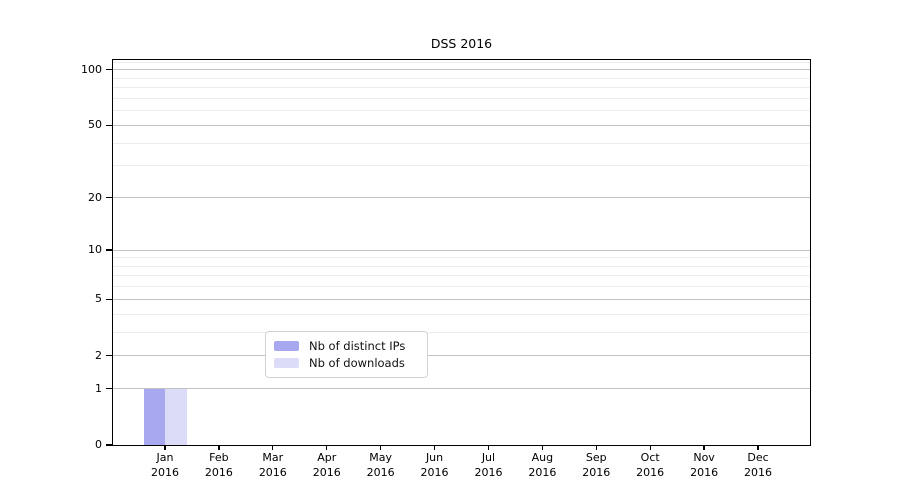 The image size is (900, 500). I want to click on x-tick-month: Jun, so click(434, 457).